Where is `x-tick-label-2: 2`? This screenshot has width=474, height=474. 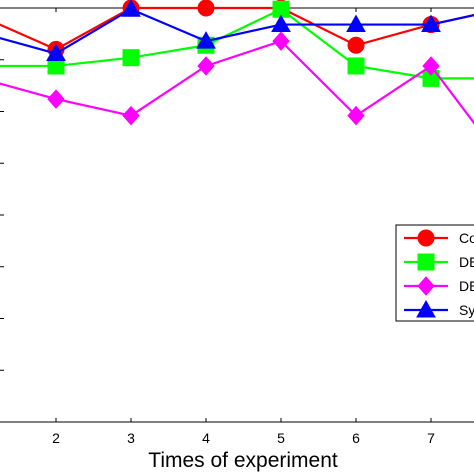
x-tick-label-2: 2 is located at coordinates (56, 438).